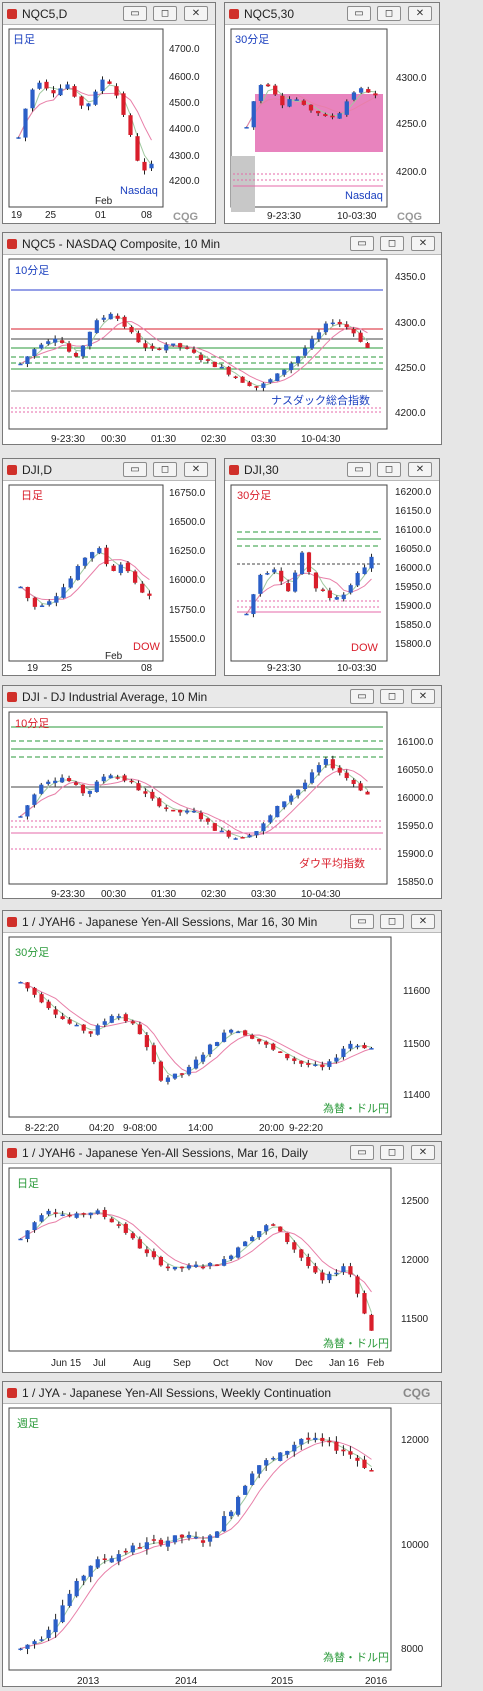  What do you see at coordinates (332, 470) in the screenshot?
I see `dji-30min-titlebar: DJI,30 ▭ ◻ ✕` at bounding box center [332, 470].